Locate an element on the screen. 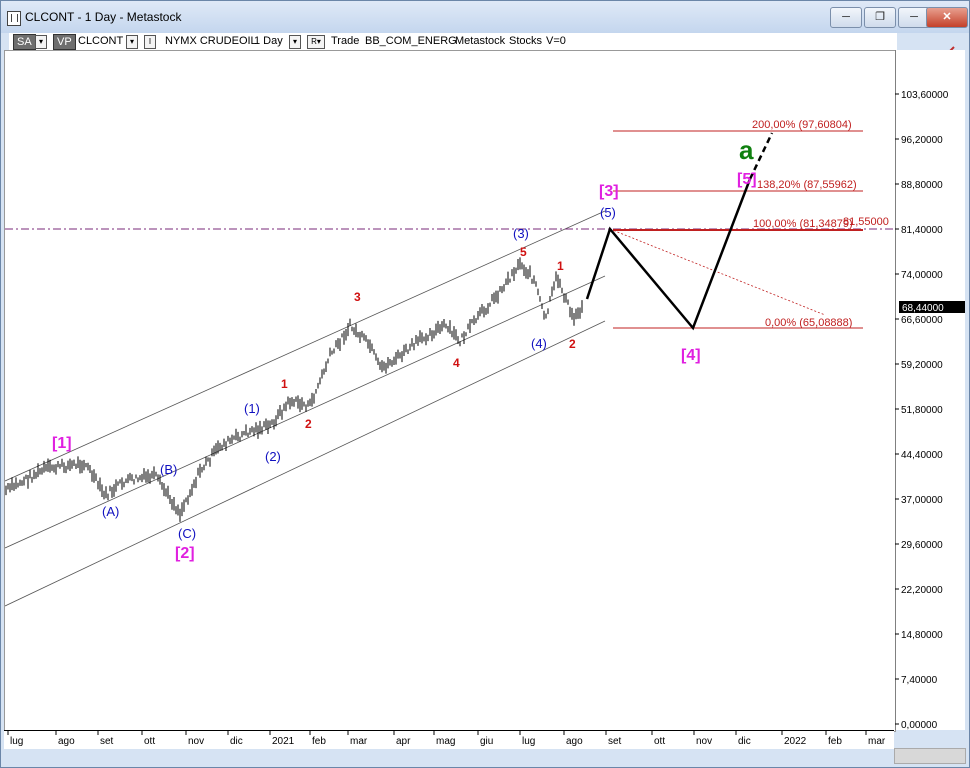 This screenshot has height=768, width=970. window-title: CLCONT - 1 Day - Metastock is located at coordinates (103, 17).